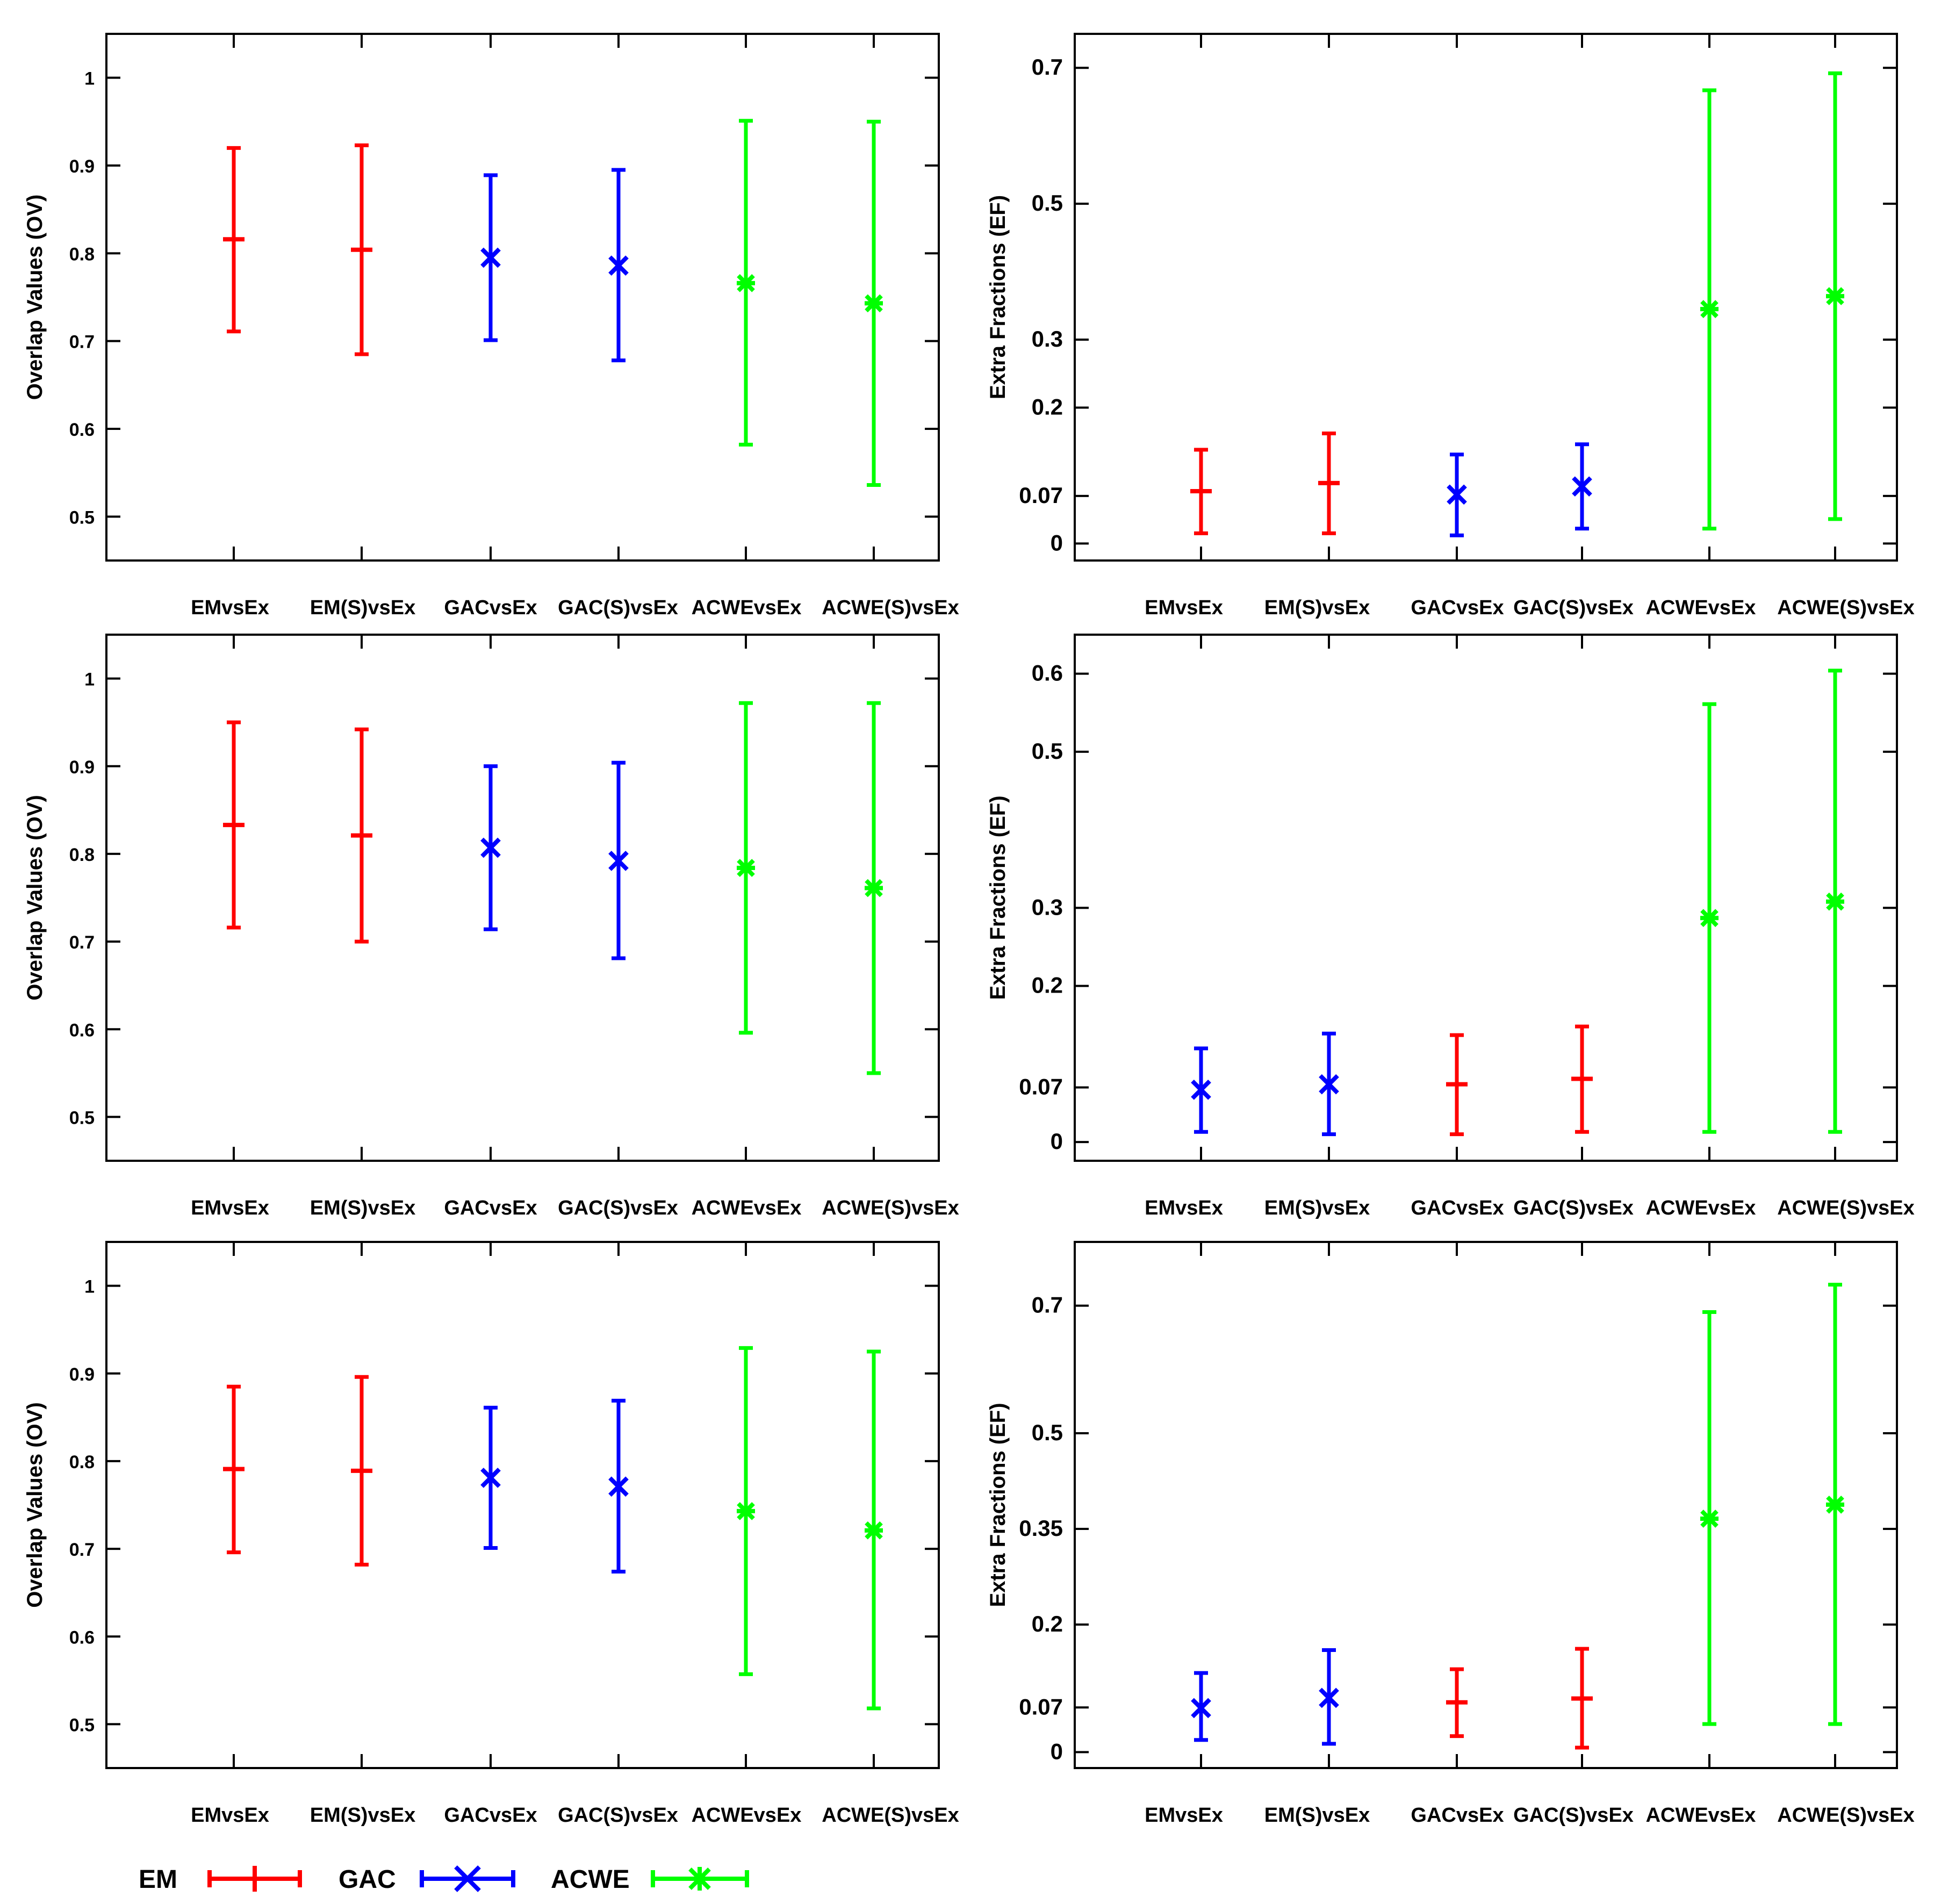 This screenshot has width=1934, height=1904. Describe the element at coordinates (367, 1879) in the screenshot. I see `legend-label: GAC` at that location.